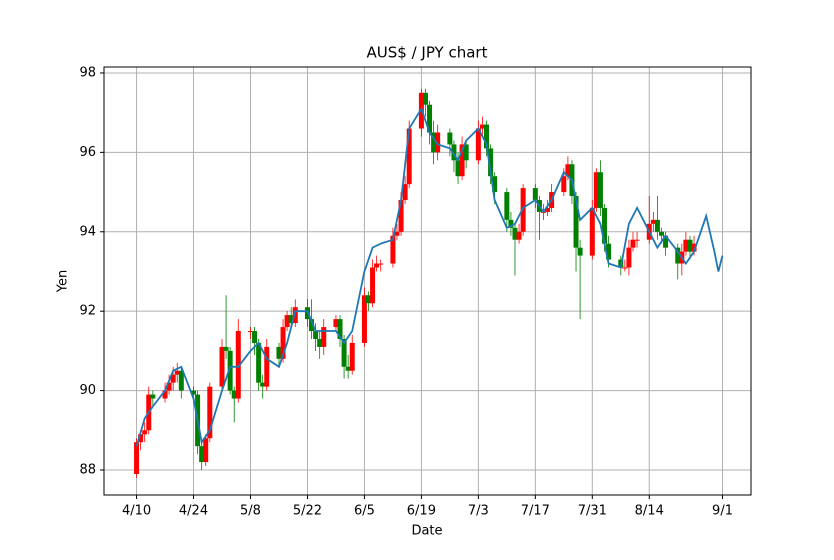  I want to click on y-axis-label: Yen, so click(63, 281).